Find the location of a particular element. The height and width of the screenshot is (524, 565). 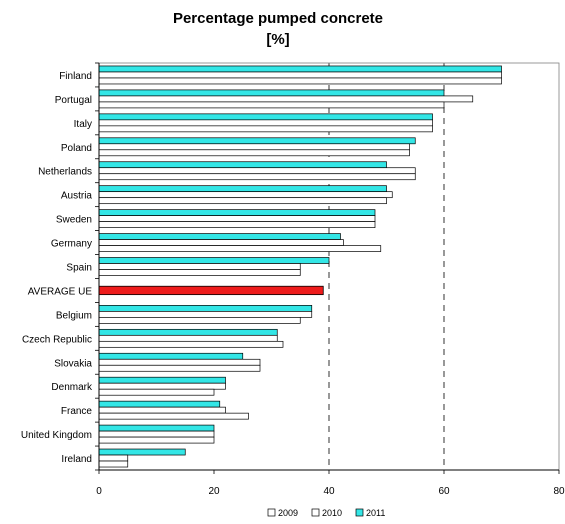

bar-italy-2010 is located at coordinates (265, 123).